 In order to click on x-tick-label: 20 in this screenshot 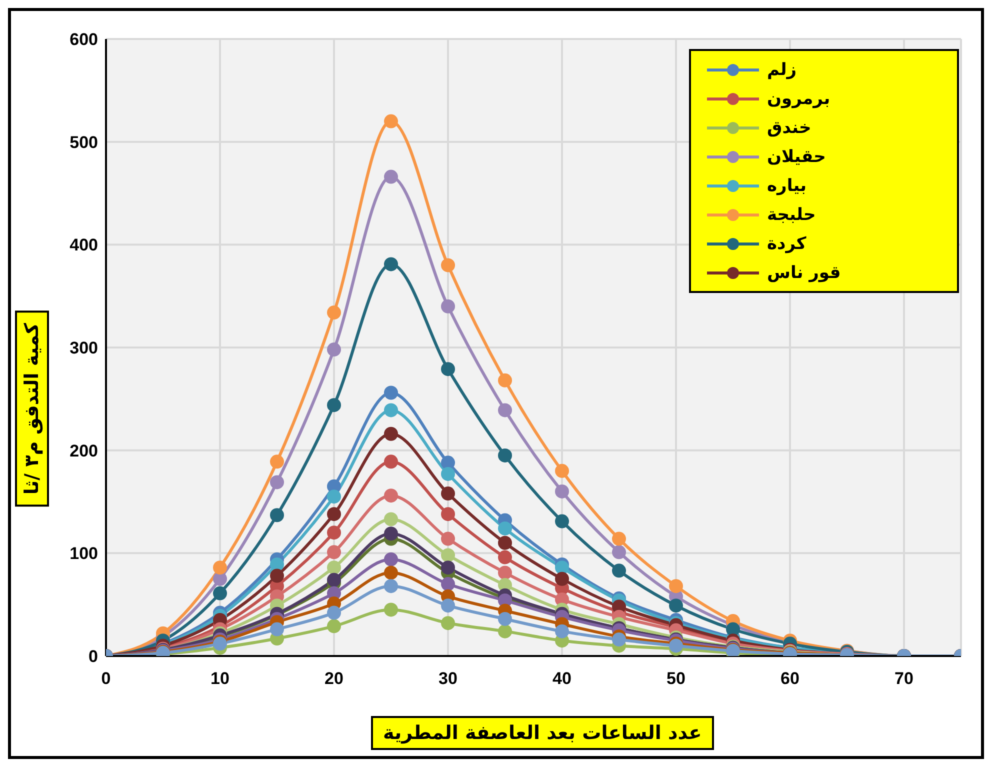, I will do `click(334, 678)`.